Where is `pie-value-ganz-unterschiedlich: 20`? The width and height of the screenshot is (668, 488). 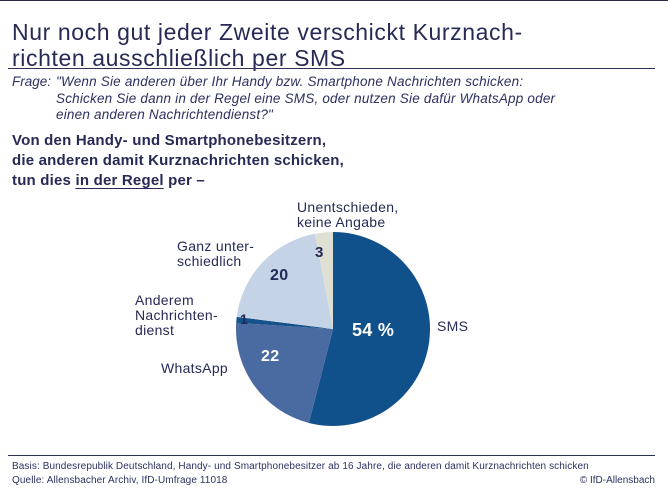 pie-value-ganz-unterschiedlich: 20 is located at coordinates (279, 275).